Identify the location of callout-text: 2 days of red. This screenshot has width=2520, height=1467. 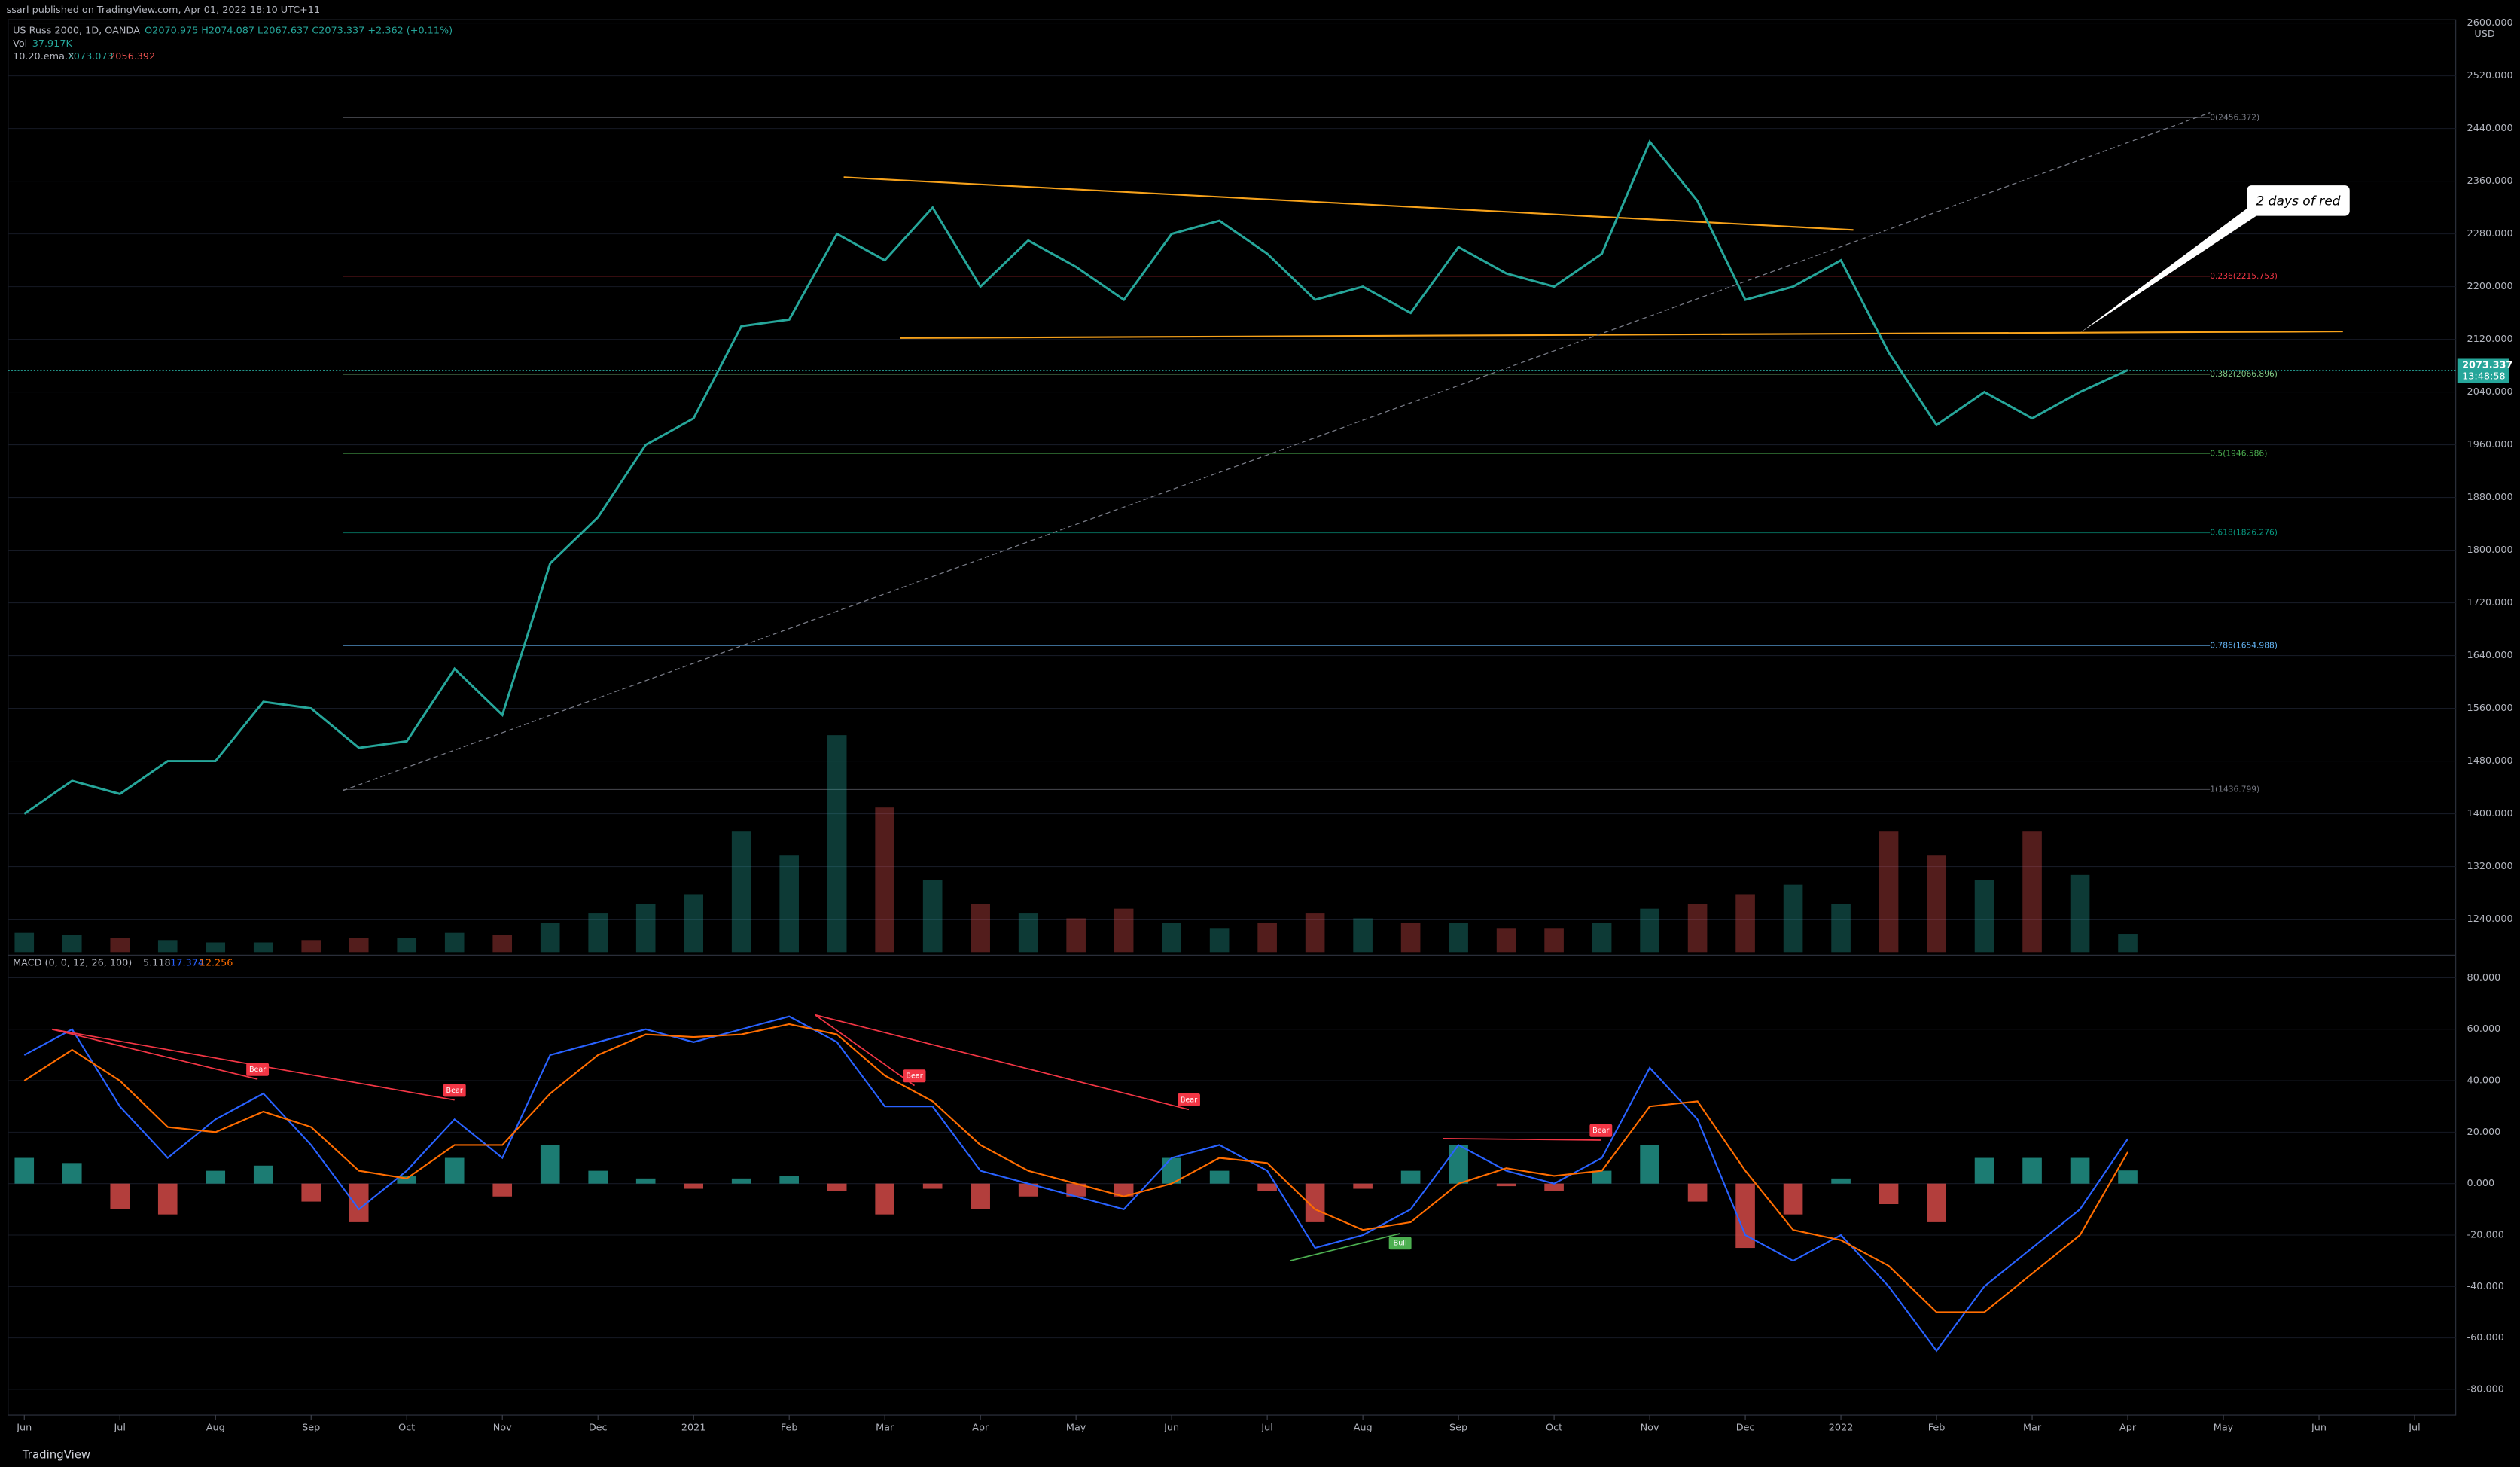
(2298, 201).